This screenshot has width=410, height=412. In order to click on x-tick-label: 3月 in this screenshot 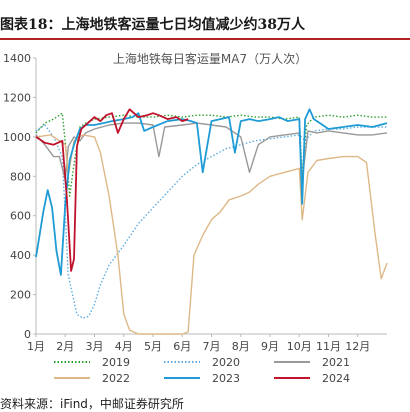, I will do `click(95, 346)`.